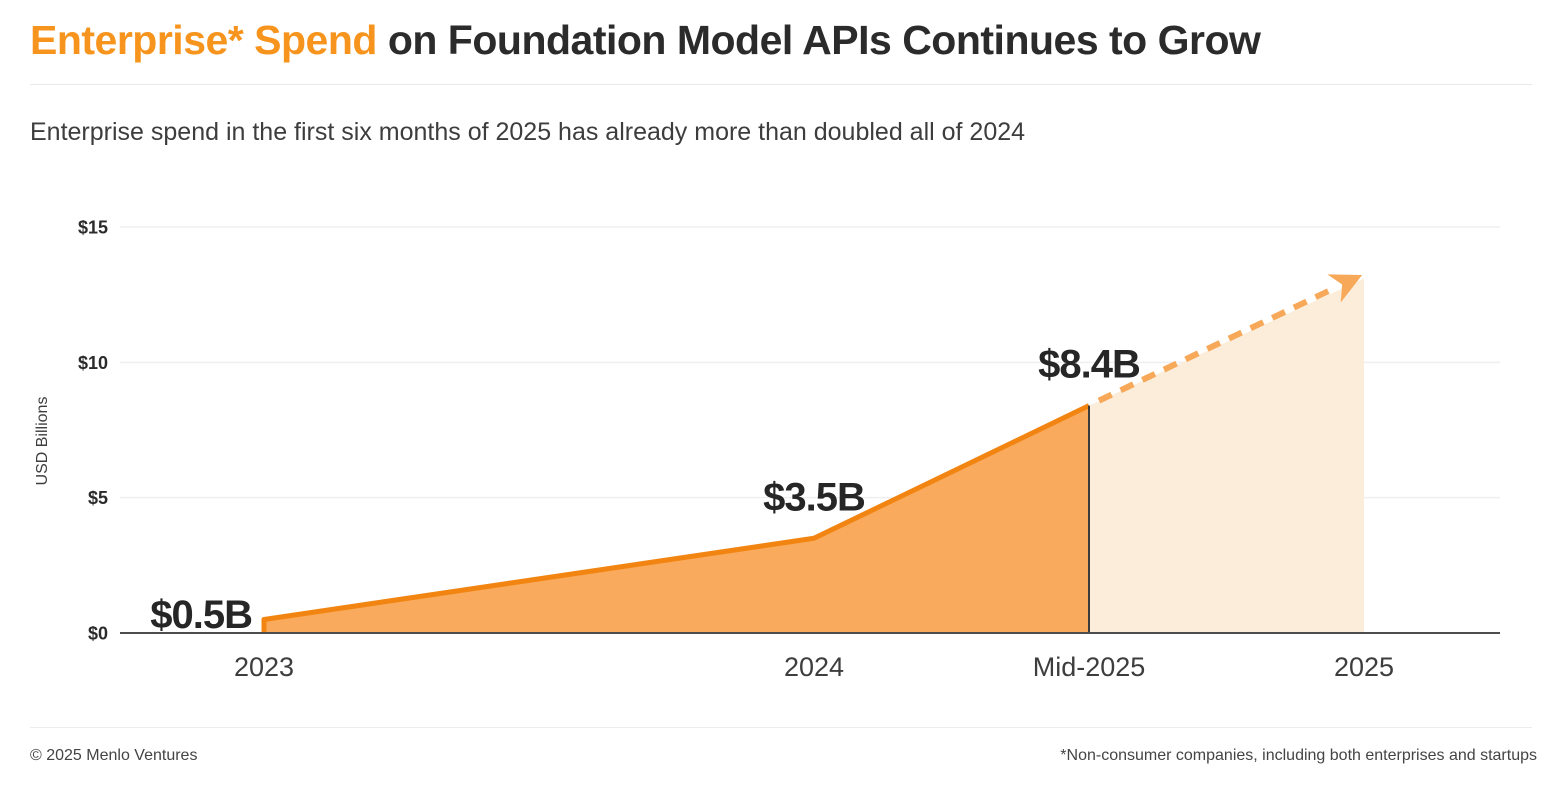  What do you see at coordinates (781, 84) in the screenshot?
I see `title-divider` at bounding box center [781, 84].